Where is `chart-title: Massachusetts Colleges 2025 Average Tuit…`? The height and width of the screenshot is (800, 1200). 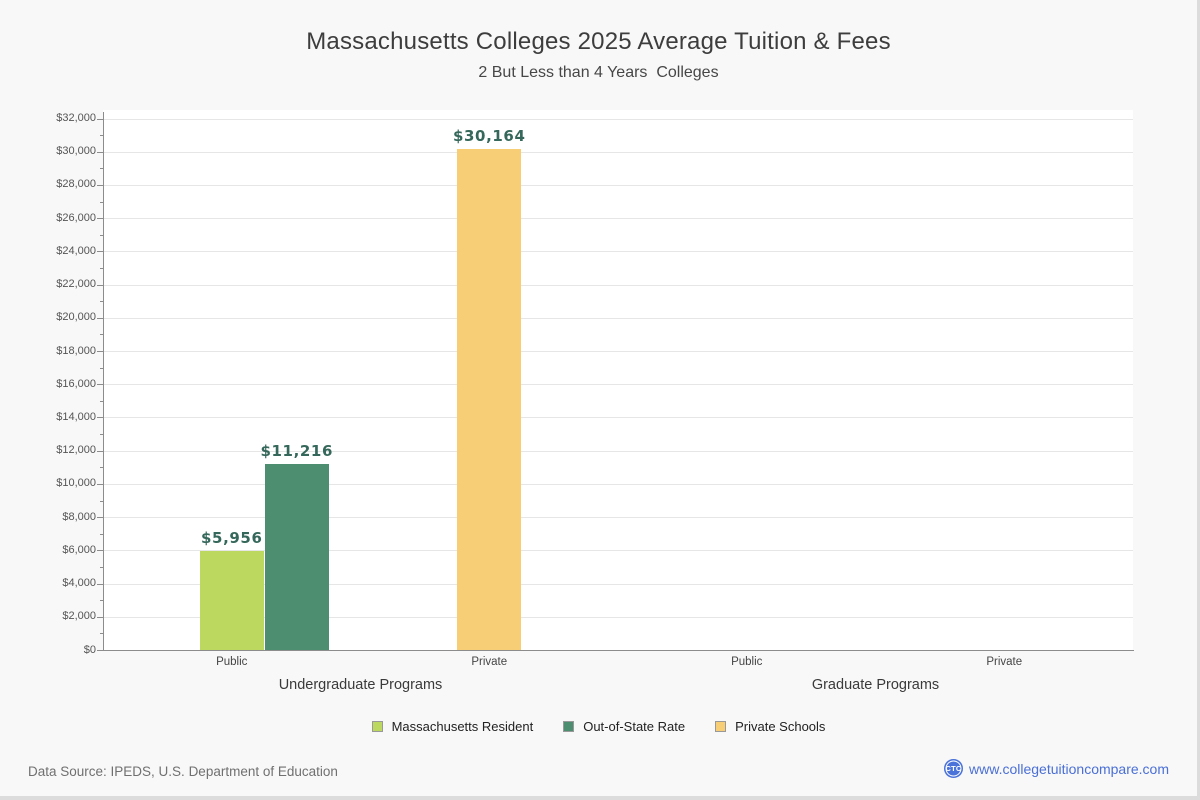 chart-title: Massachusetts Colleges 2025 Average Tuit… is located at coordinates (598, 41).